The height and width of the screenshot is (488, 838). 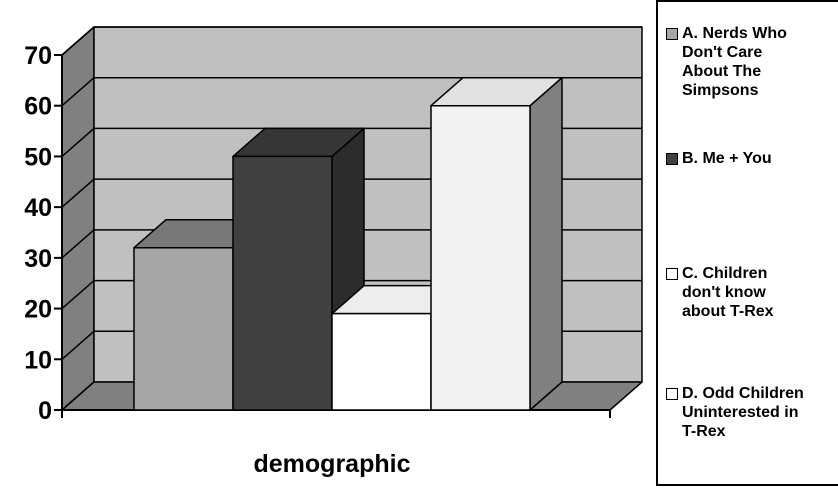 I want to click on y-tick-label-20: 20, so click(x=38, y=310).